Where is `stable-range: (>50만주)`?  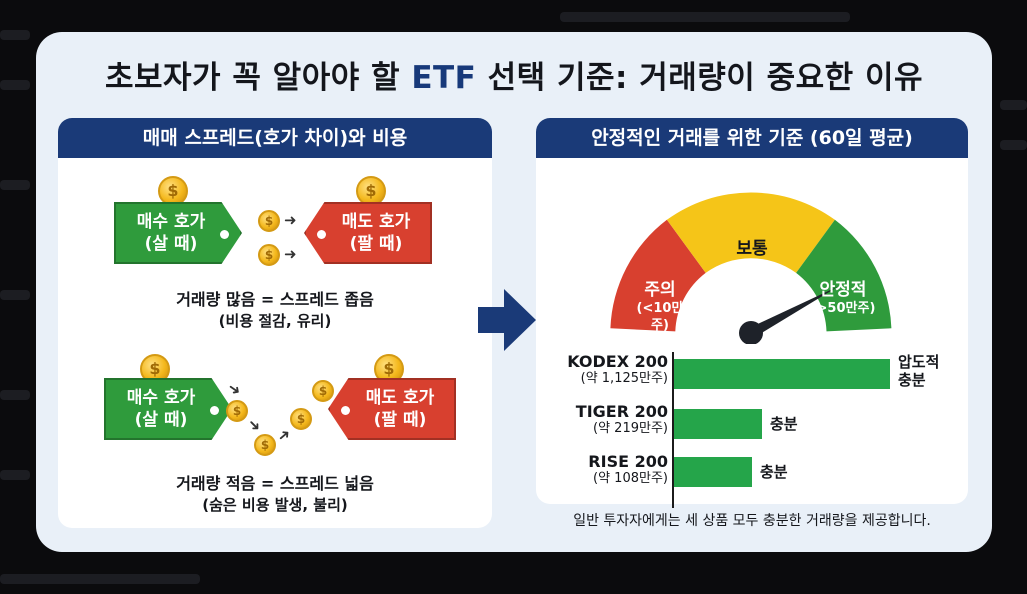
stable-range: (>50만주) is located at coordinates (843, 308).